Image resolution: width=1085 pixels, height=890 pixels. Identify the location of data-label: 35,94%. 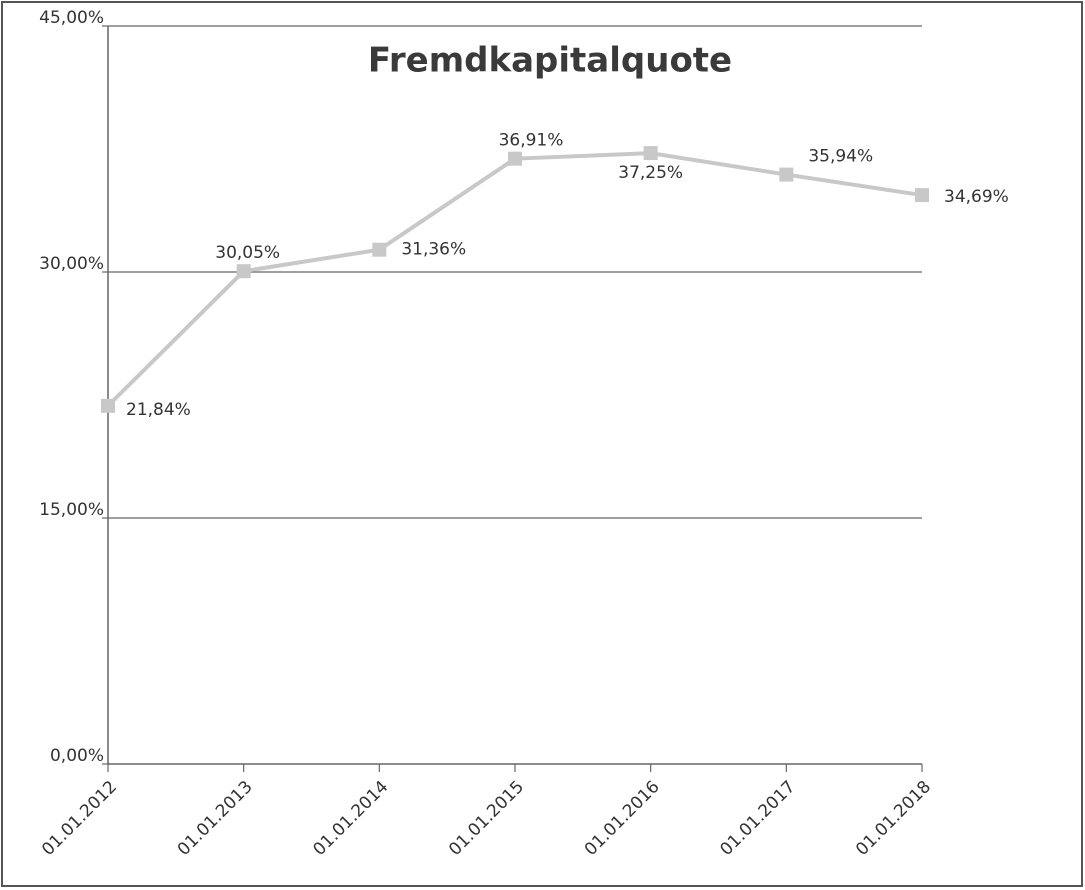
(840, 157).